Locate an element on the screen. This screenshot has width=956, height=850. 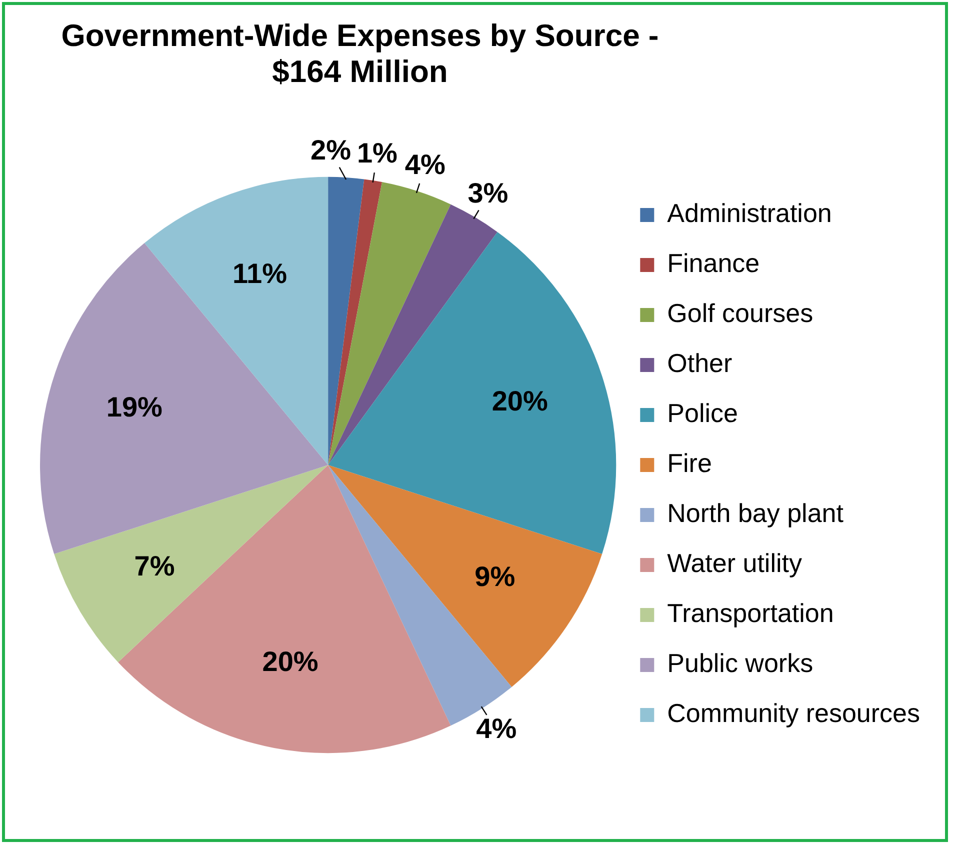
data-label: 11% is located at coordinates (260, 273).